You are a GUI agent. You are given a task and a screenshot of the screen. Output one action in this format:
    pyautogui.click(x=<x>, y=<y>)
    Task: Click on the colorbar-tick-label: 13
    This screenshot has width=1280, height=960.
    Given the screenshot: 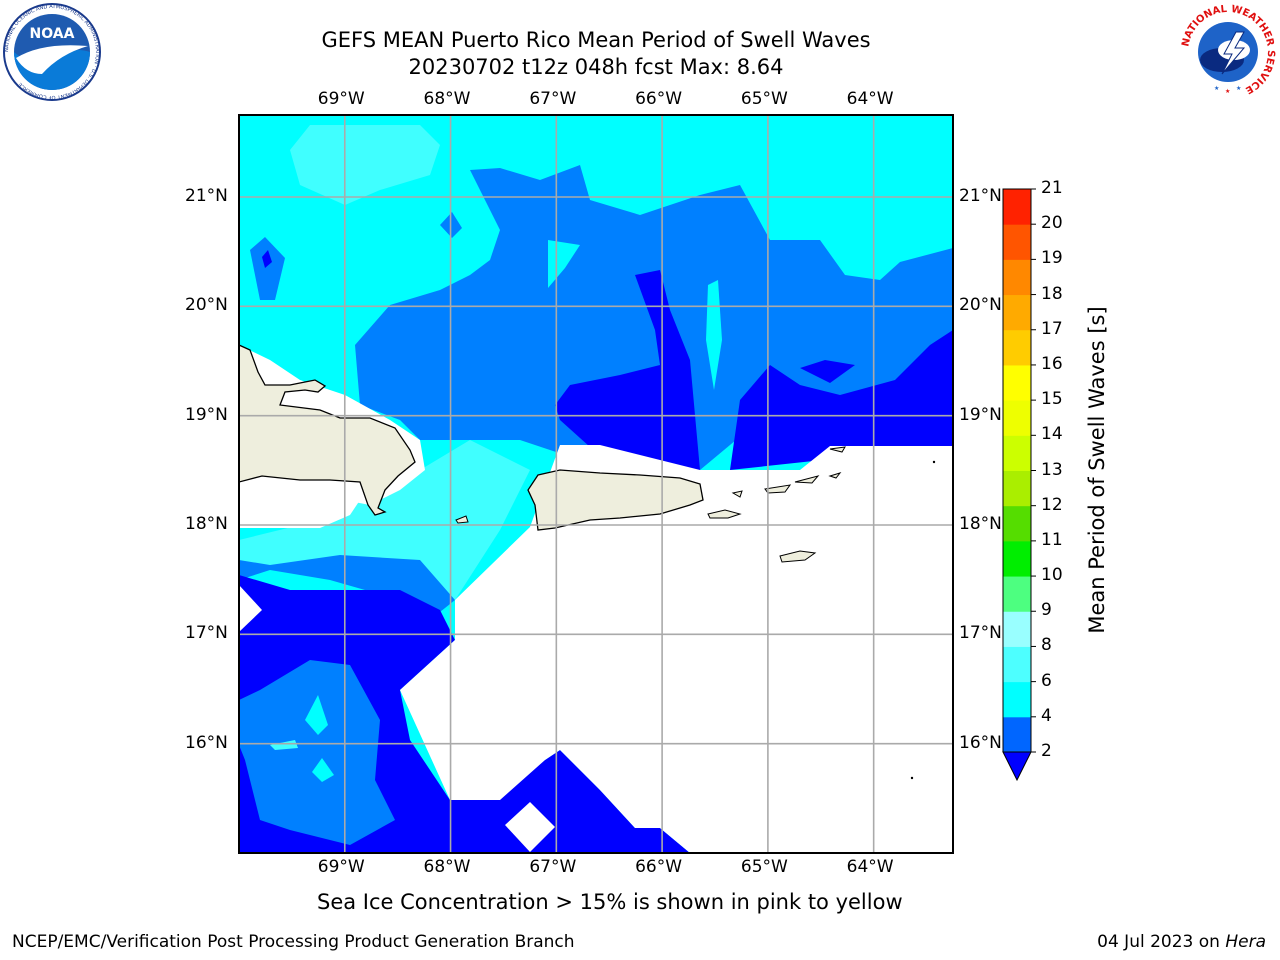 What is the action you would take?
    pyautogui.click(x=1052, y=469)
    